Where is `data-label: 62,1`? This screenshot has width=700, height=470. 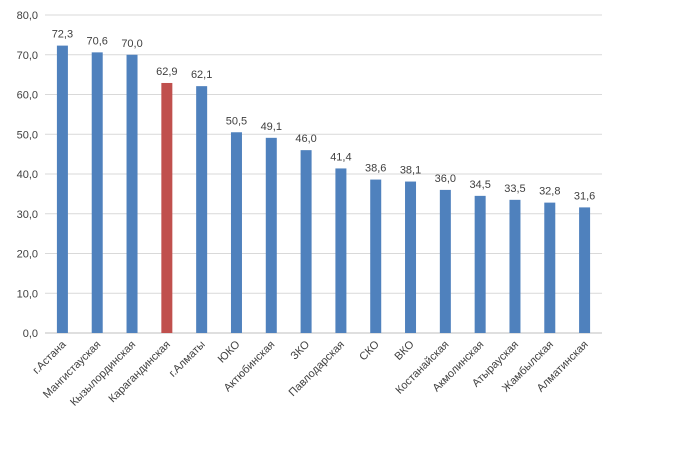 data-label: 62,1 is located at coordinates (201, 75).